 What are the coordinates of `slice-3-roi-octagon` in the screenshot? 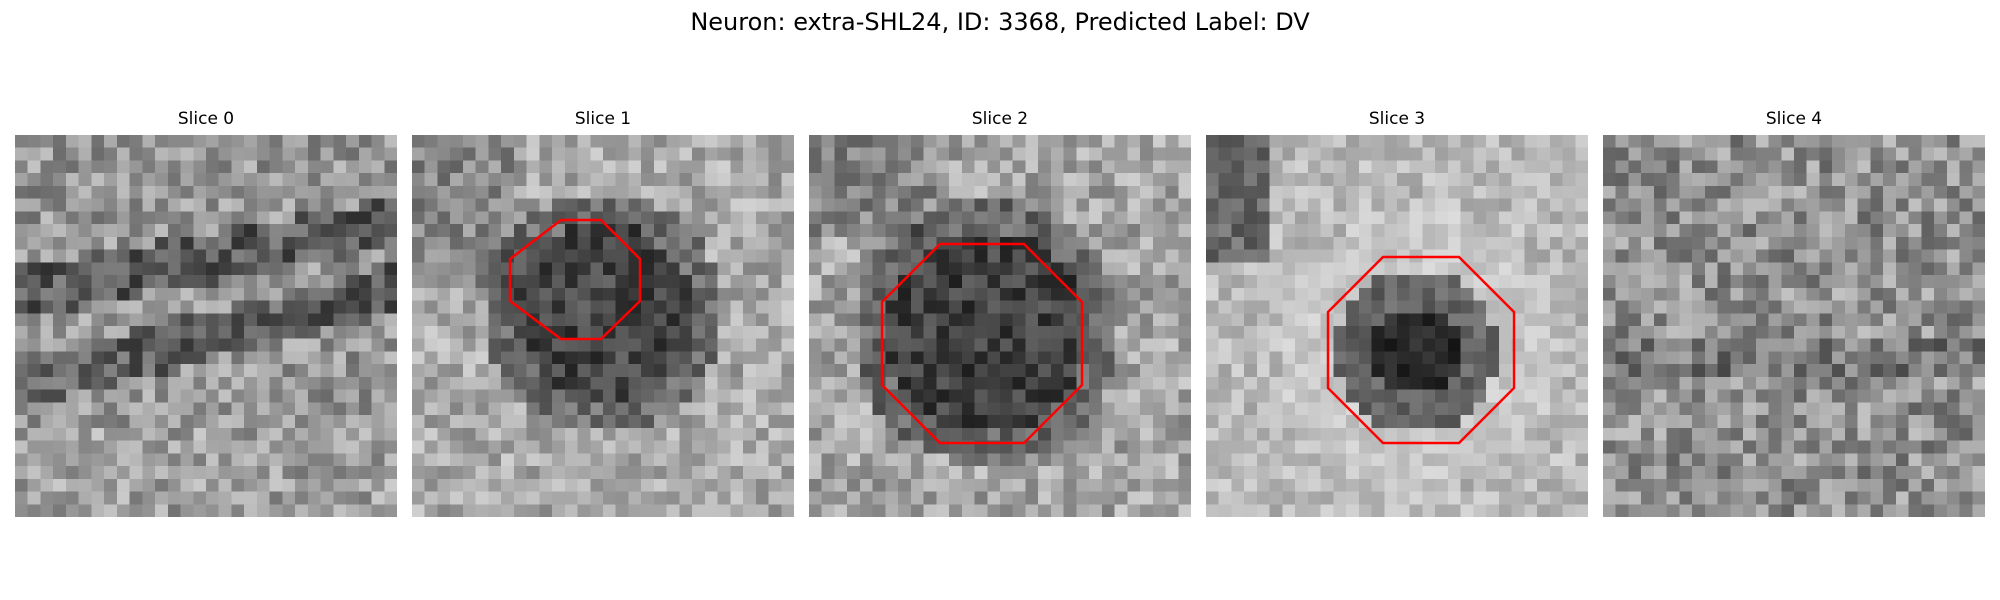 It's located at (1421, 350).